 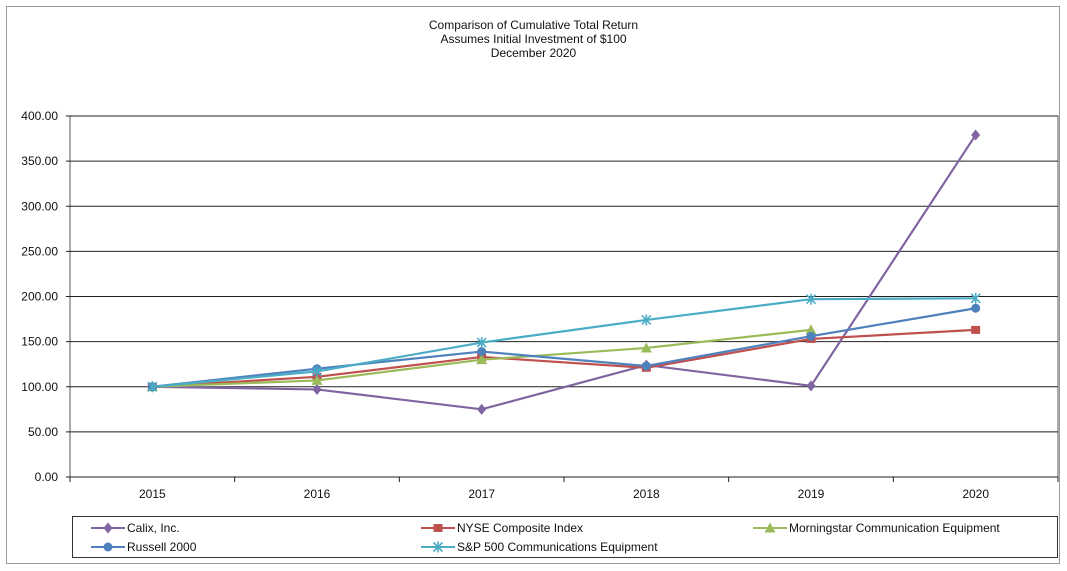 I want to click on x-tick-label: 2020, so click(x=975, y=494).